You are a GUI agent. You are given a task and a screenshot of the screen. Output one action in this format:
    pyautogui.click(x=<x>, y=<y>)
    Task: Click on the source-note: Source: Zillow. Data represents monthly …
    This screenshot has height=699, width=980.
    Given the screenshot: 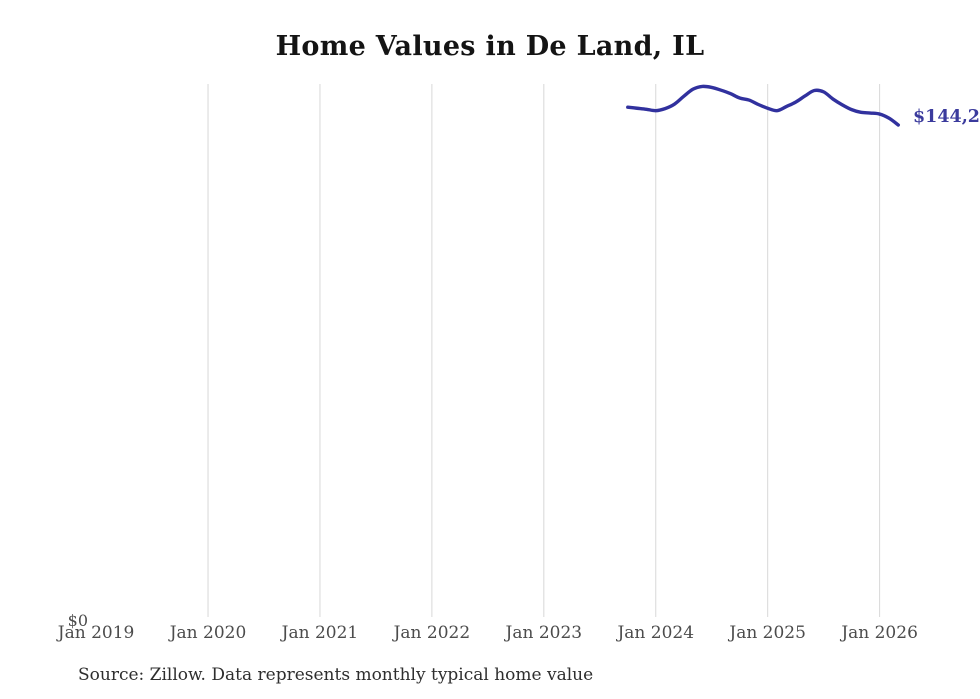 What is the action you would take?
    pyautogui.click(x=336, y=675)
    